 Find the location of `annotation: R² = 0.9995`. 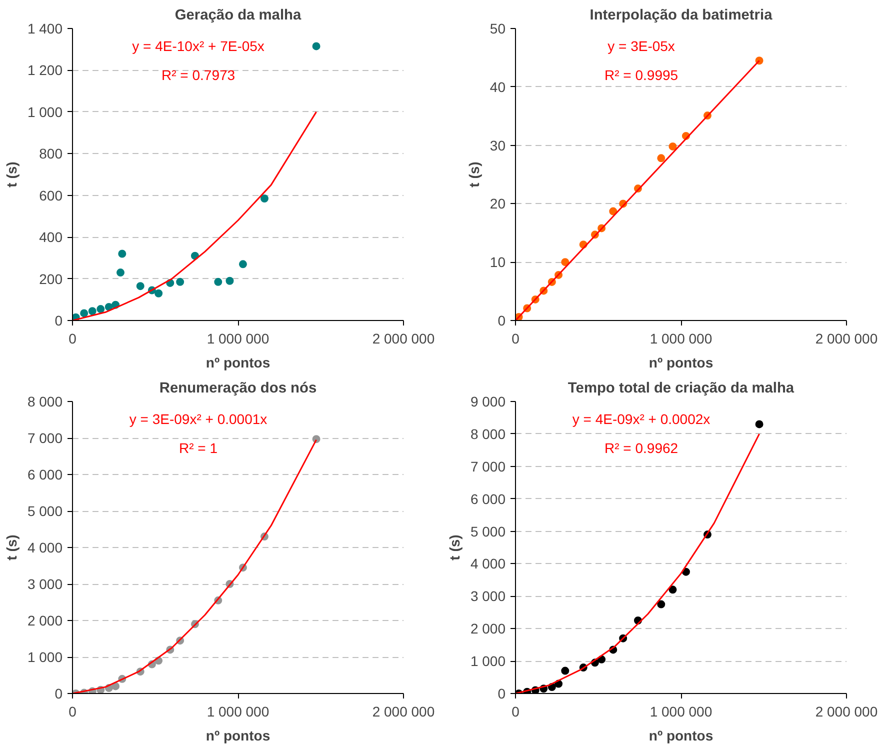

annotation: R² = 0.9995 is located at coordinates (641, 75).